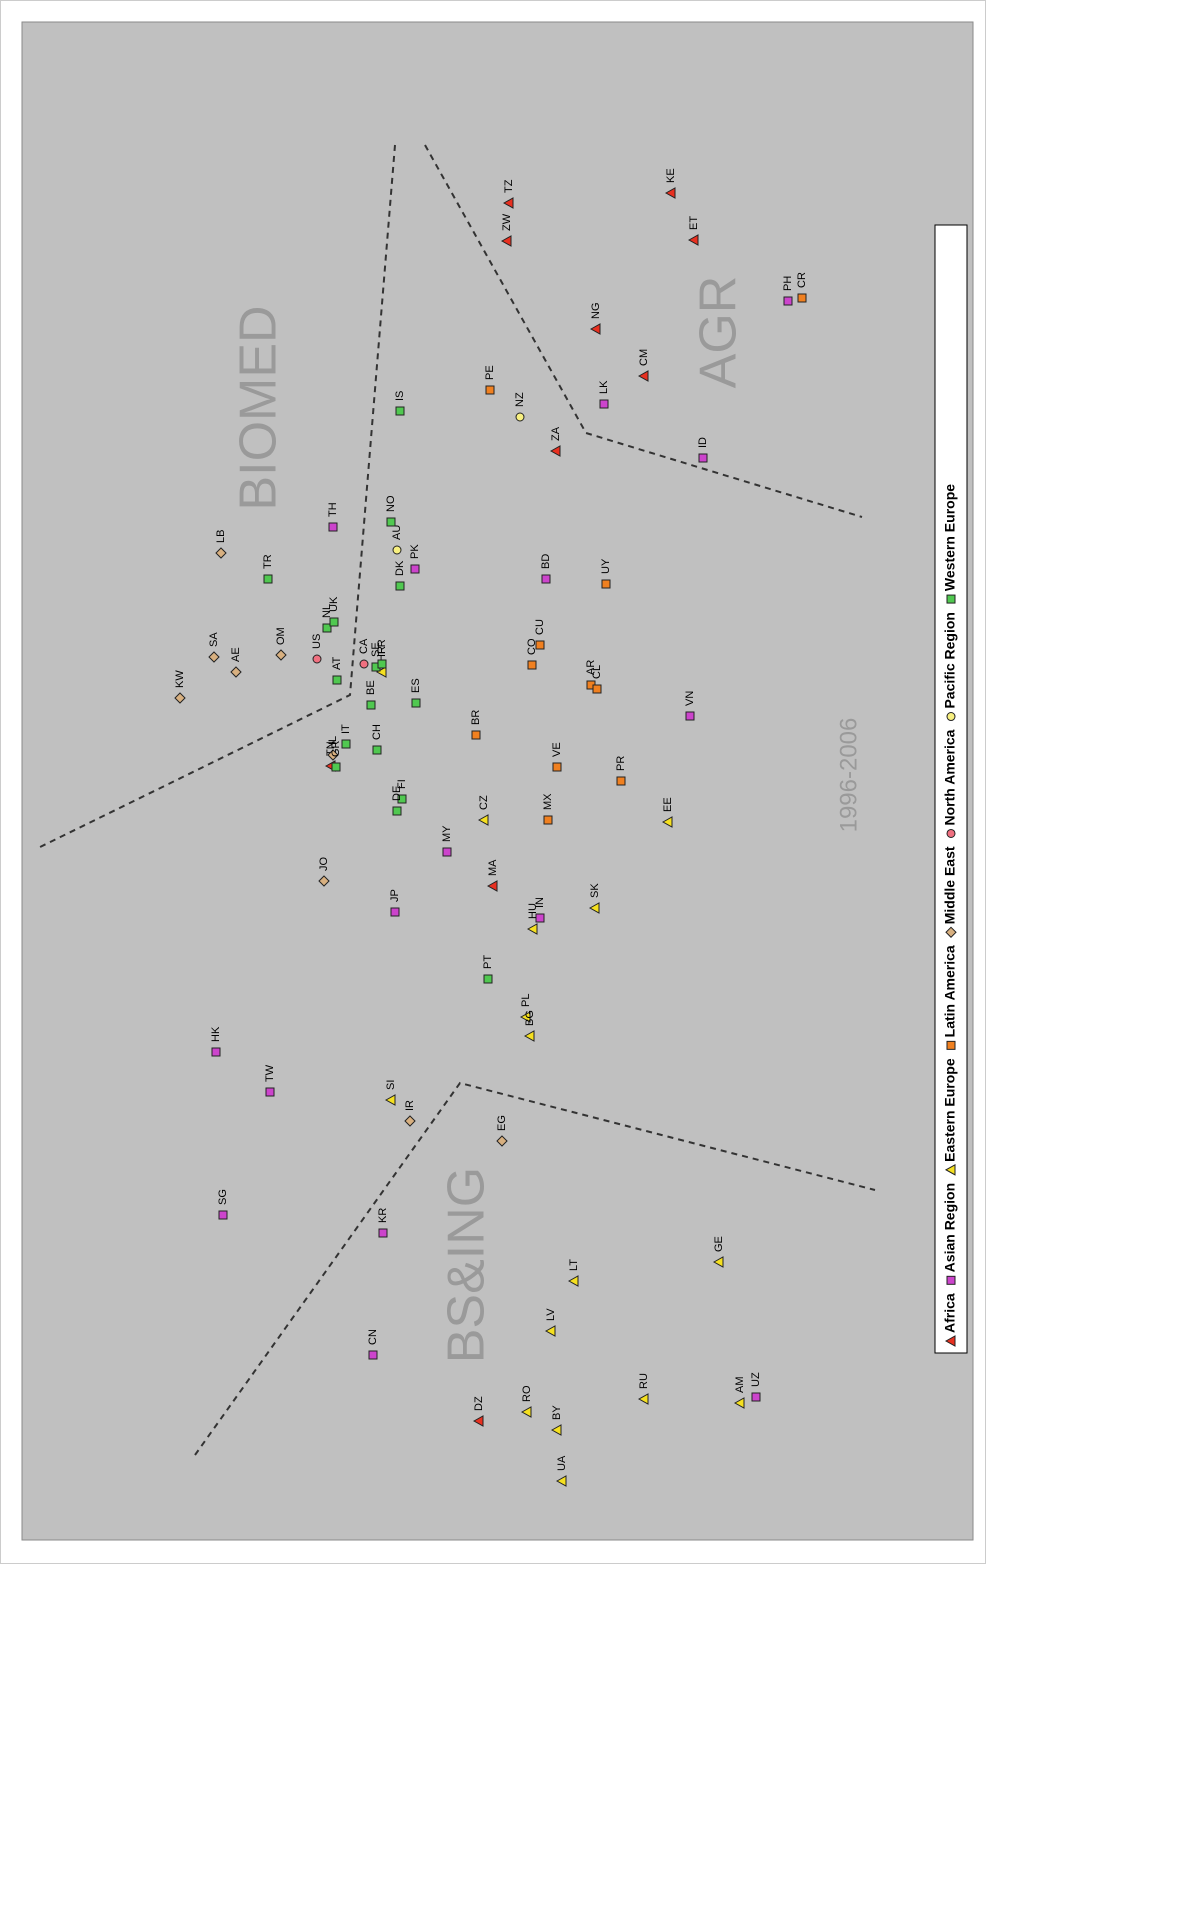  Describe the element at coordinates (606, 566) in the screenshot. I see `point-label: UY` at that location.